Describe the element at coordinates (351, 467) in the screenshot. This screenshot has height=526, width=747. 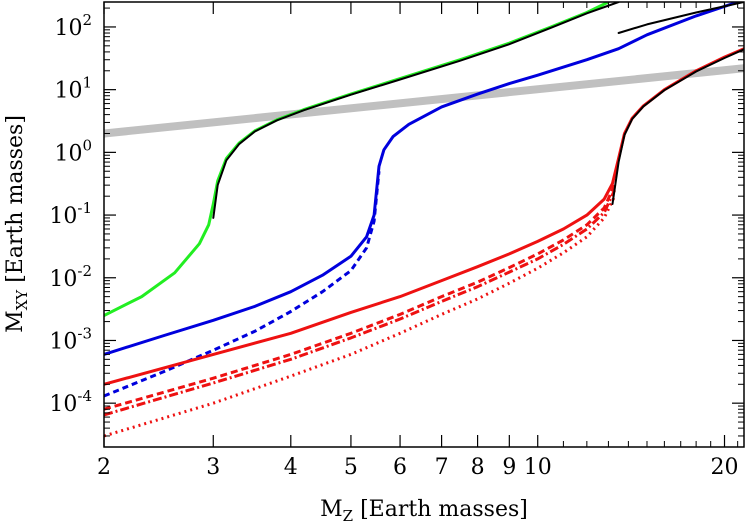
I see `x-tick-label: 5` at that location.